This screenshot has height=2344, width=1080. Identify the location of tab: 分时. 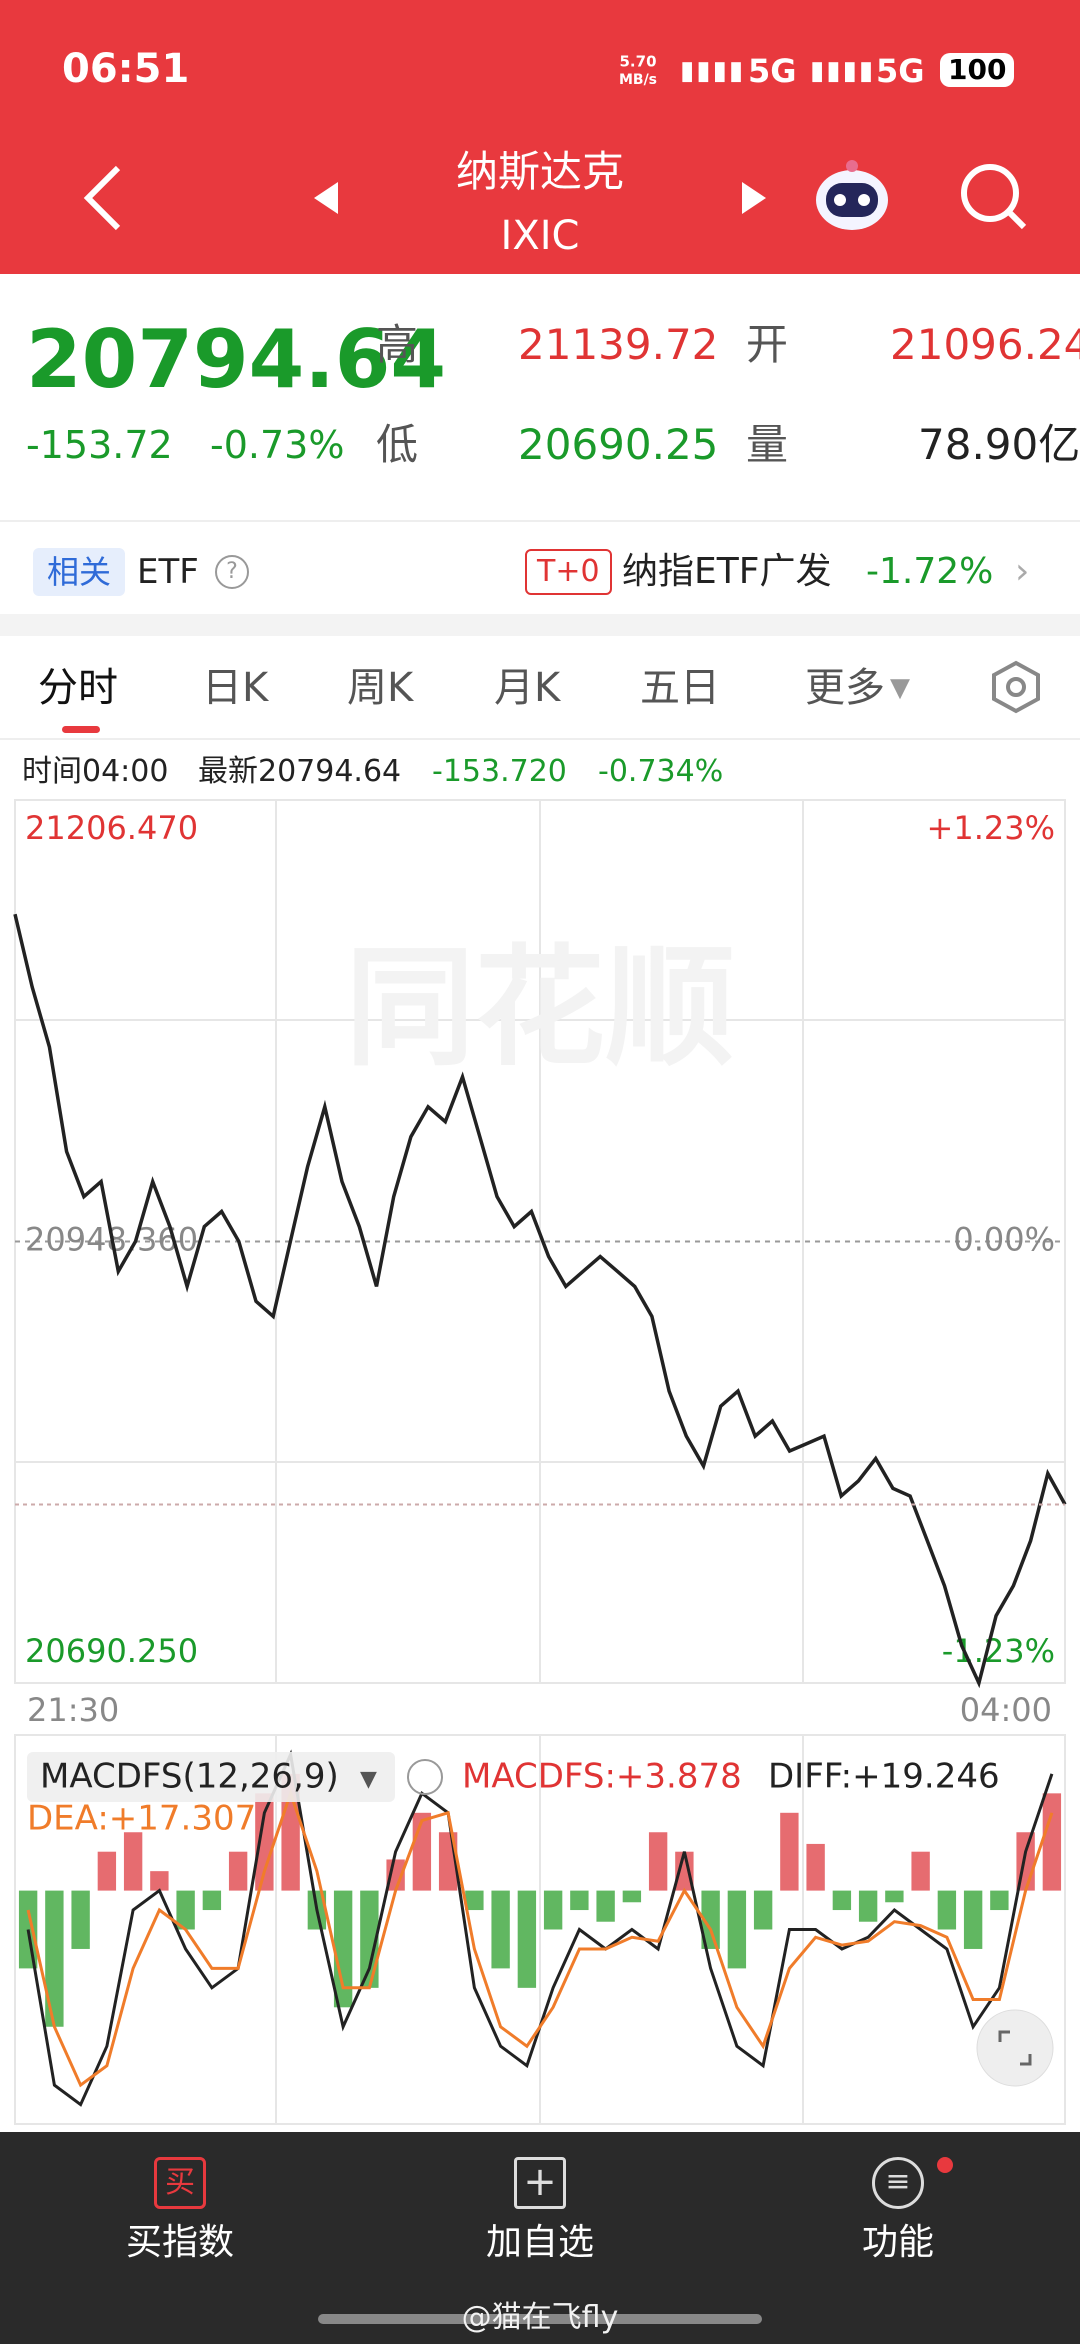
(78, 688).